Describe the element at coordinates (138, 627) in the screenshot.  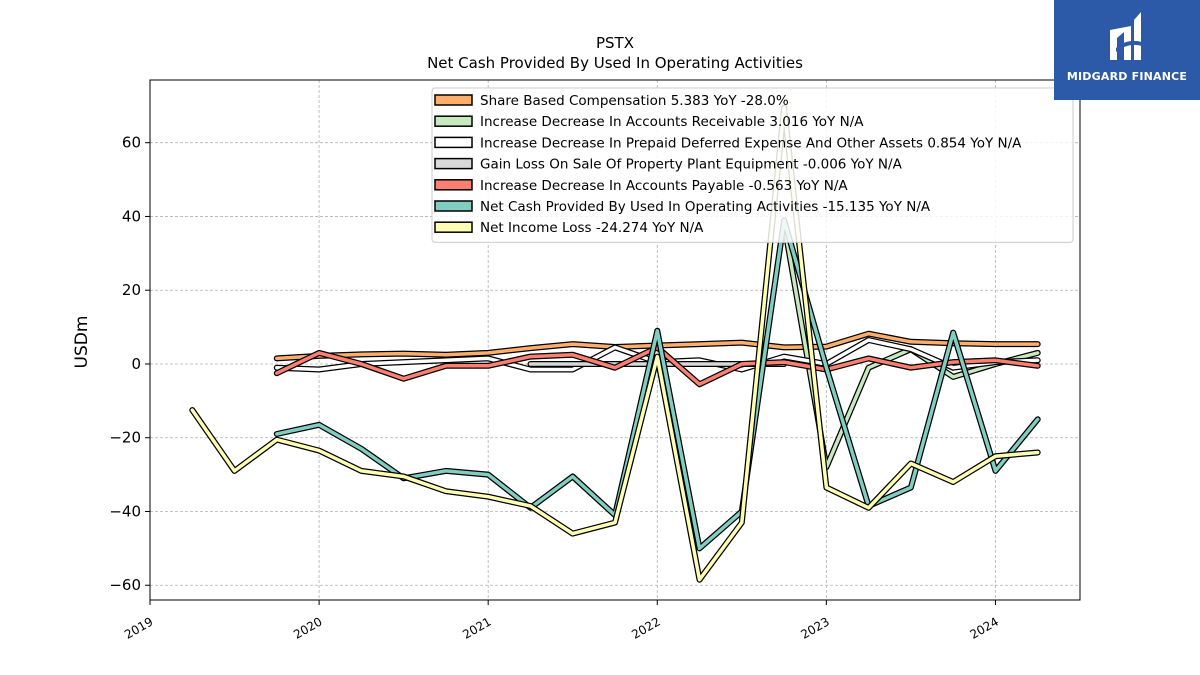
I see `x-tick-label: 2019` at that location.